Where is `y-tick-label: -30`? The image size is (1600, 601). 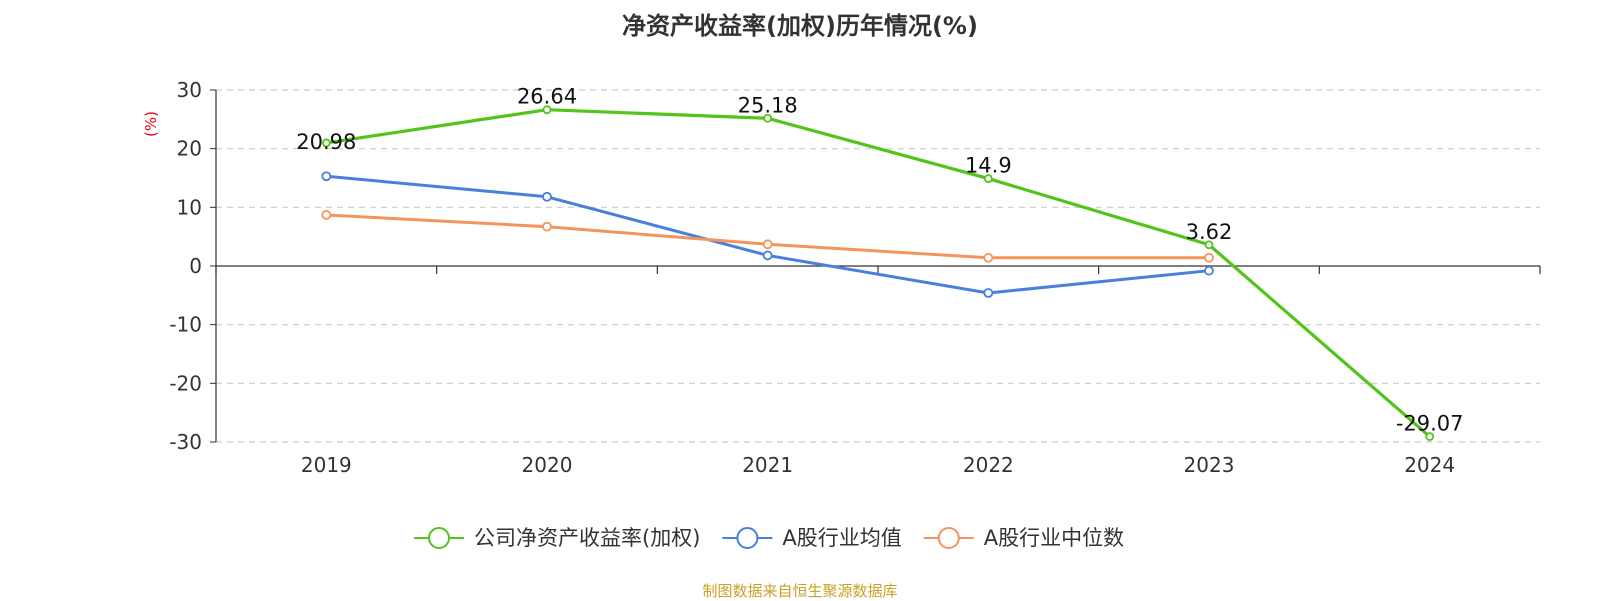 y-tick-label: -30 is located at coordinates (185, 442).